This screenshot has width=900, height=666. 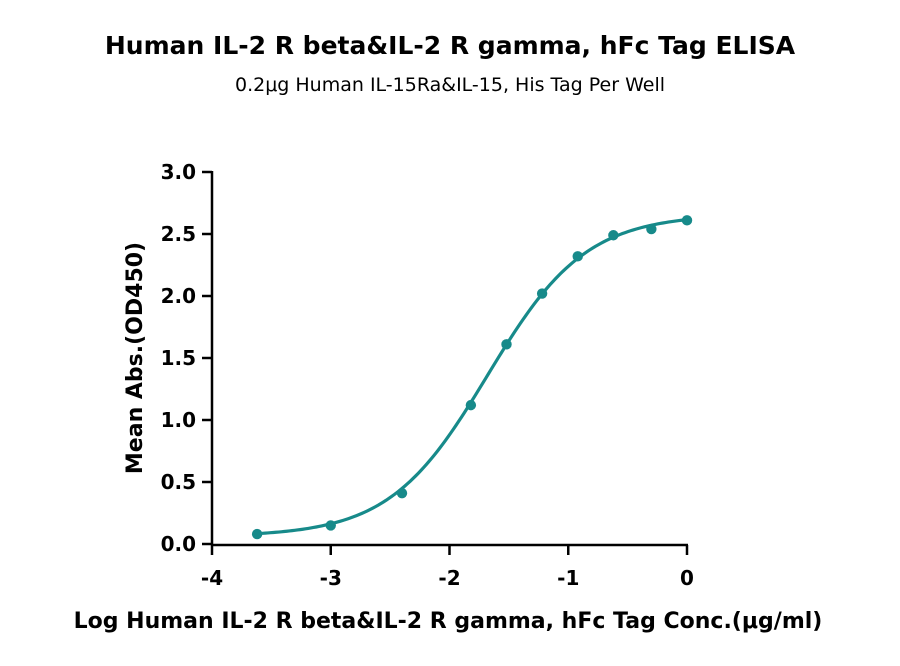 What do you see at coordinates (331, 578) in the screenshot?
I see `x-tick-label: -3` at bounding box center [331, 578].